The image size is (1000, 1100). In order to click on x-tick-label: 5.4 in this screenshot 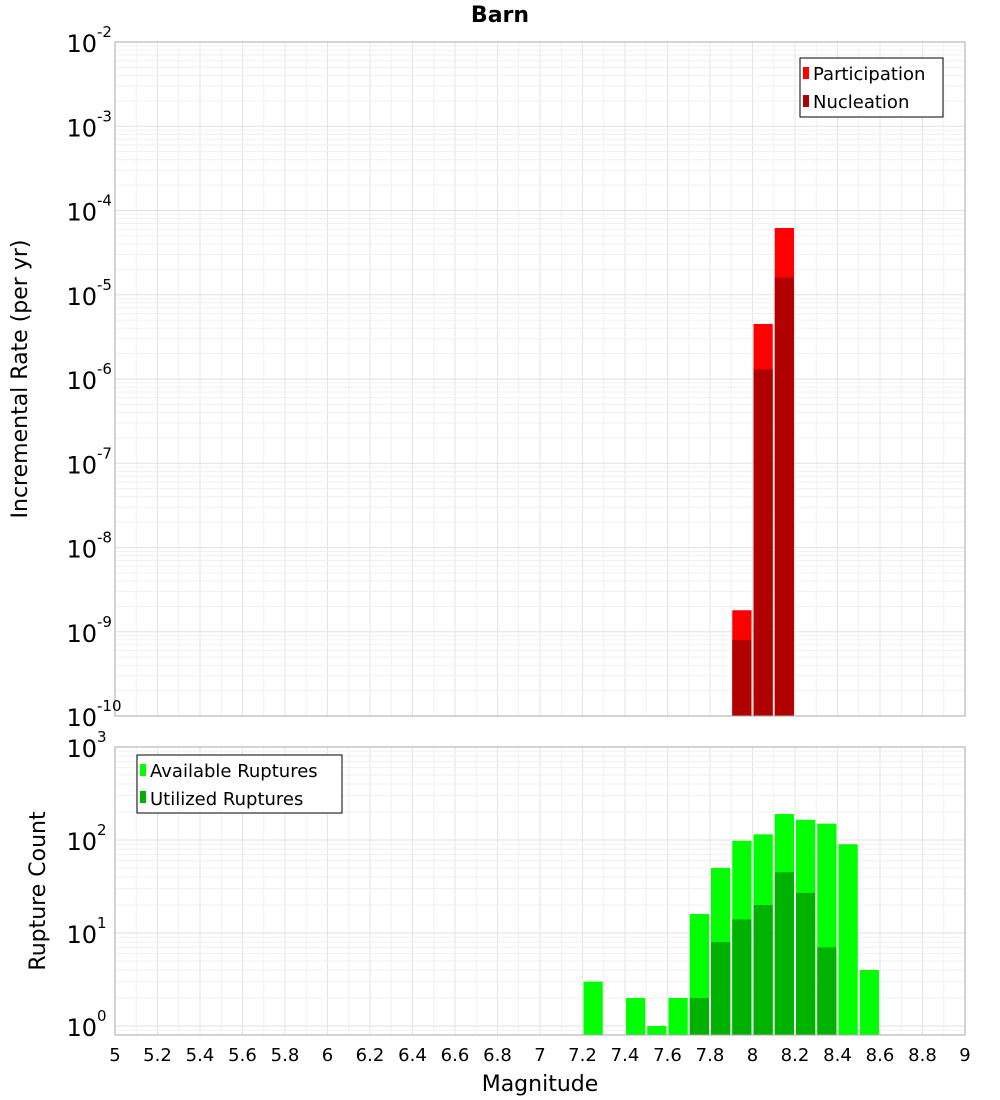, I will do `click(200, 1055)`.